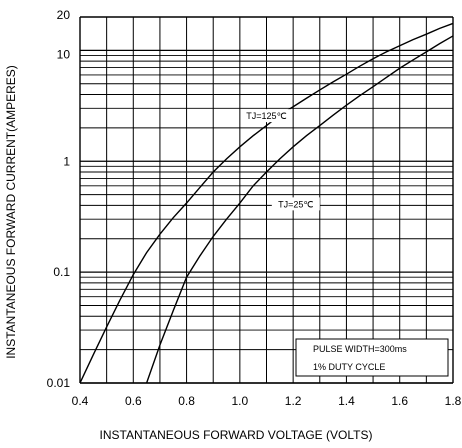  What do you see at coordinates (399, 401) in the screenshot?
I see `x-tick-label: 1.6` at bounding box center [399, 401].